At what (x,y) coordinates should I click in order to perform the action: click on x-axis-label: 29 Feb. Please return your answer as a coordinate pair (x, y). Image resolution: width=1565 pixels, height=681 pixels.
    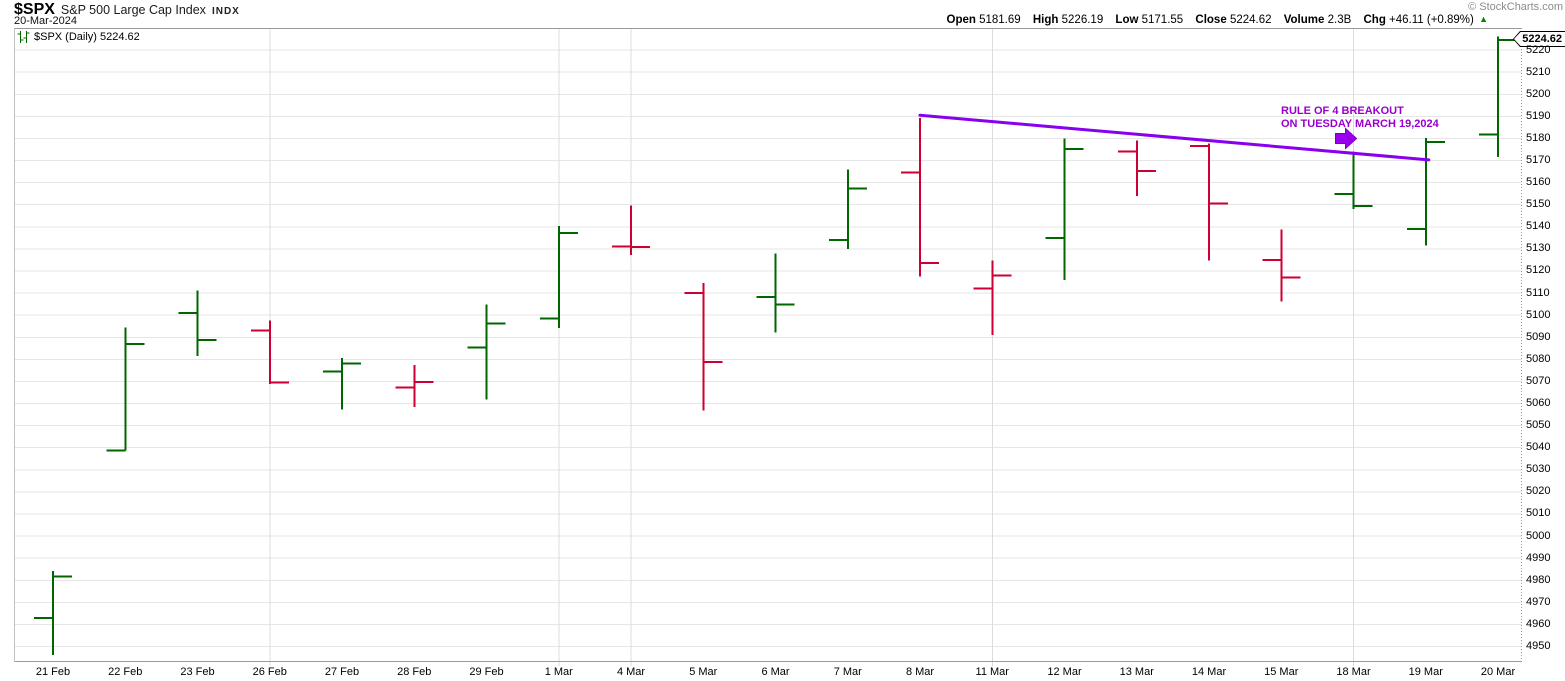
    Looking at the image, I should click on (486, 672).